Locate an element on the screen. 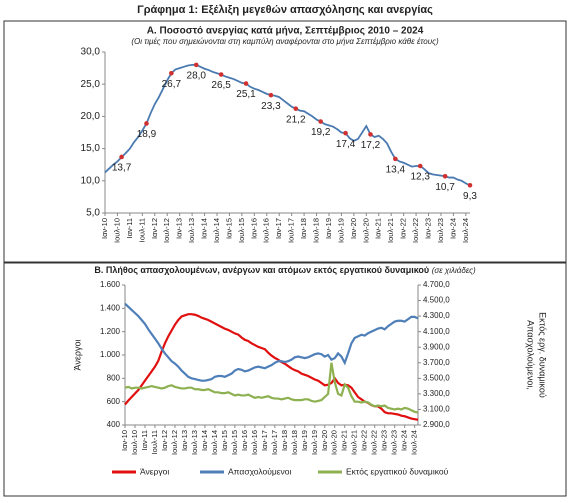 The height and width of the screenshot is (503, 571). y-tick-label: 1.000 is located at coordinates (110, 354).